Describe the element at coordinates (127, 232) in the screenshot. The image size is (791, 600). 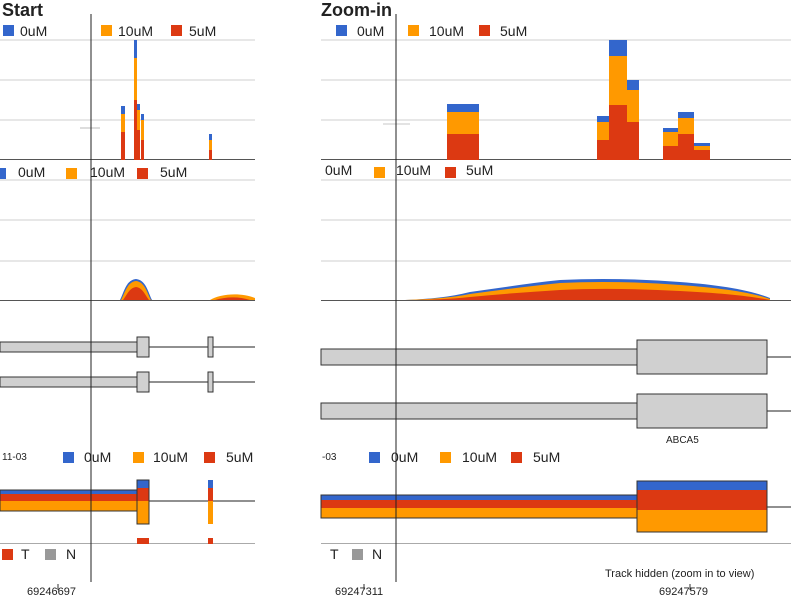
I see `start-track2: 0uM 10uM 5uM` at that location.